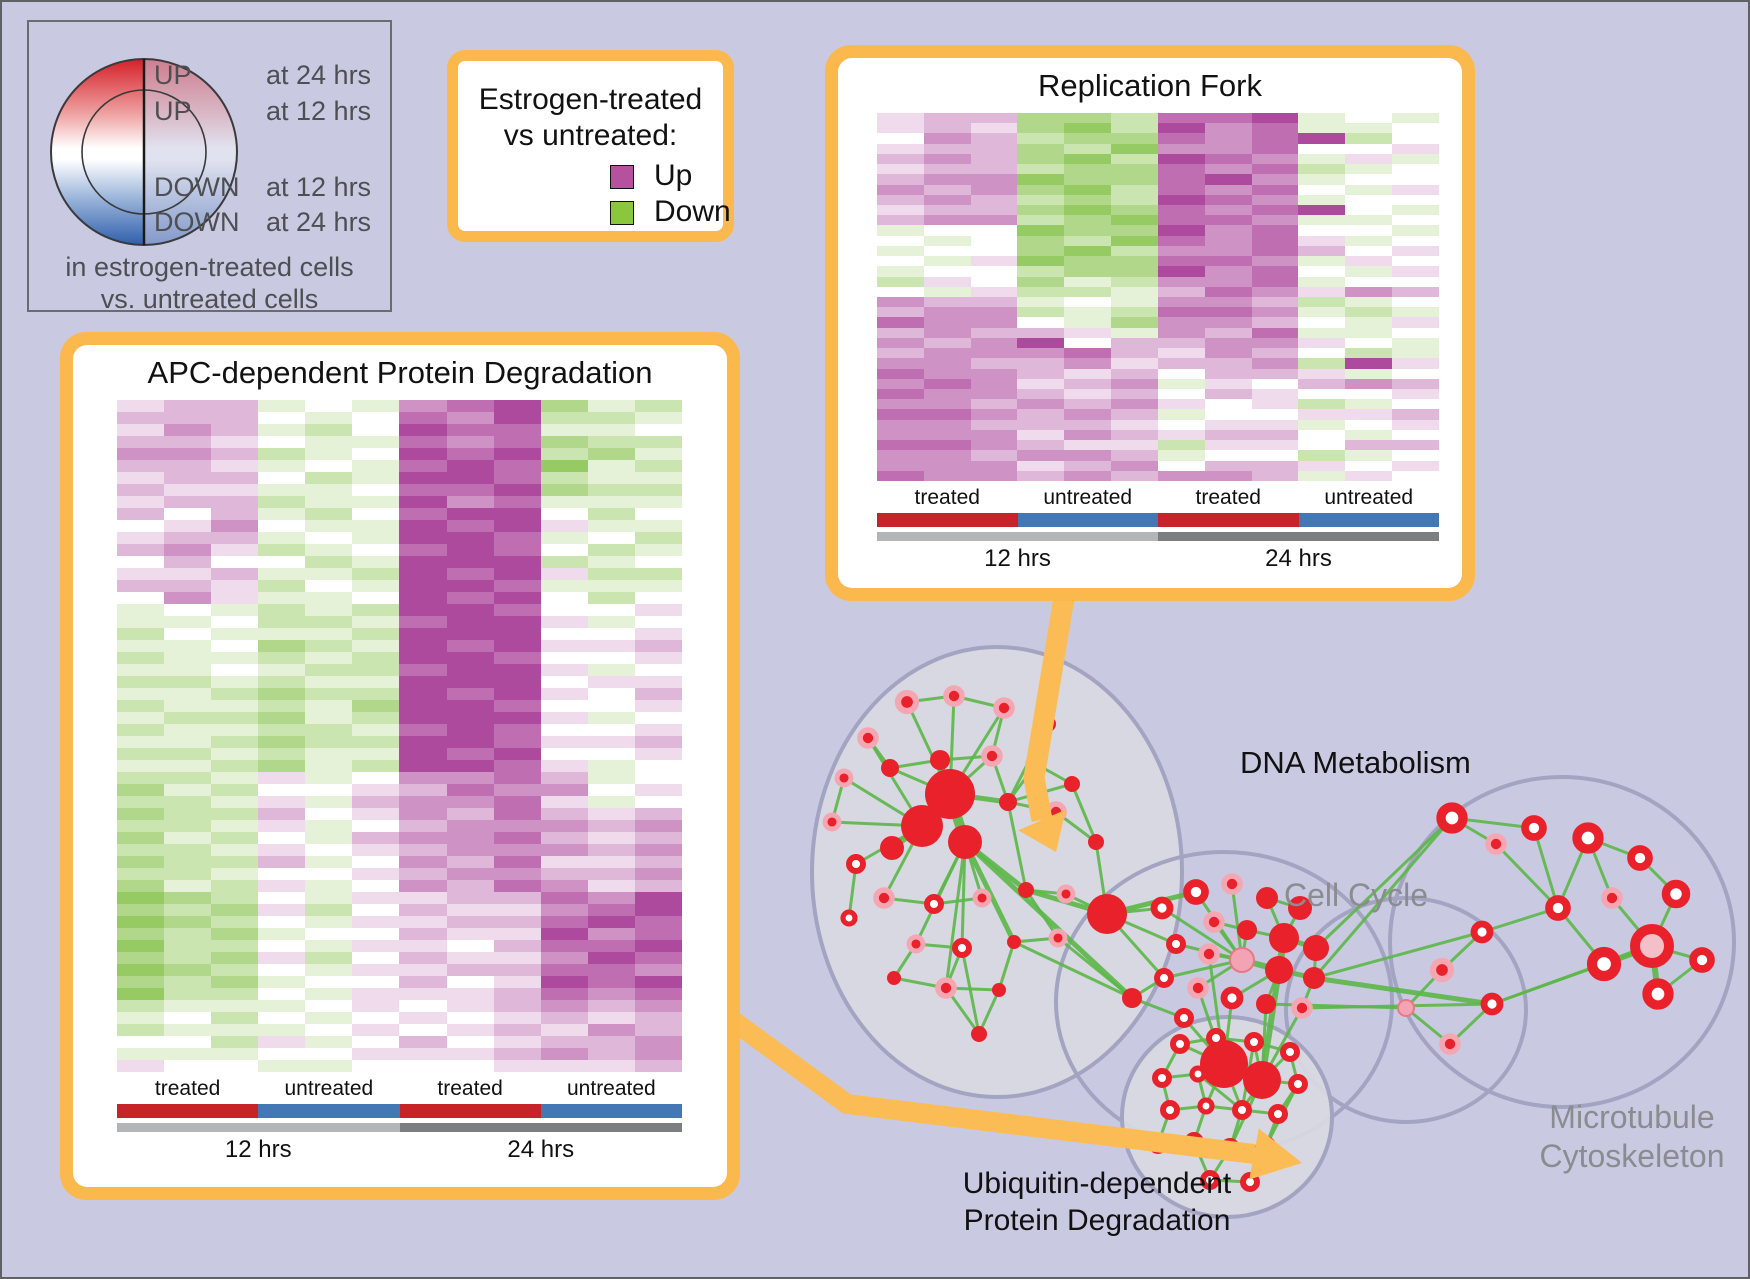 This screenshot has height=1279, width=1750. What do you see at coordinates (329, 1111) in the screenshot?
I see `untreated-bar-segment` at bounding box center [329, 1111].